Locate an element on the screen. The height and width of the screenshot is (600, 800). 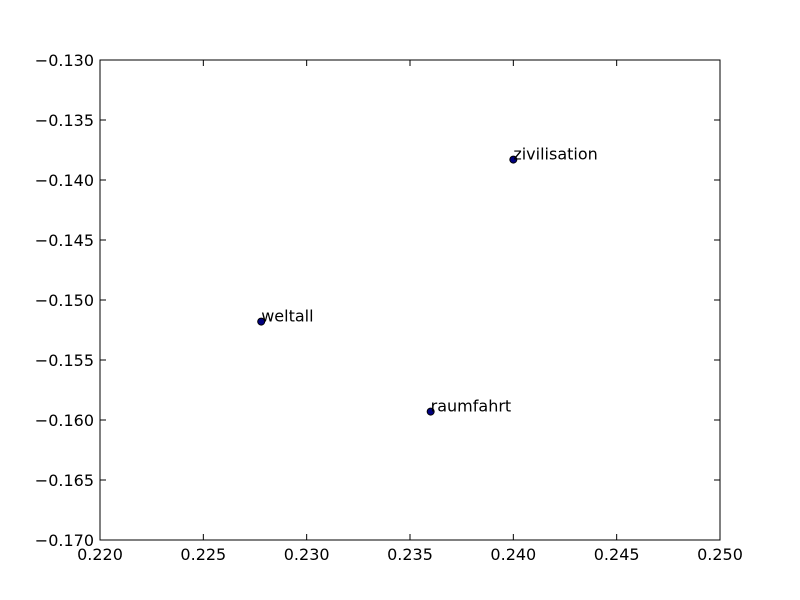
y-tick-label: −0.160 is located at coordinates (64, 420).